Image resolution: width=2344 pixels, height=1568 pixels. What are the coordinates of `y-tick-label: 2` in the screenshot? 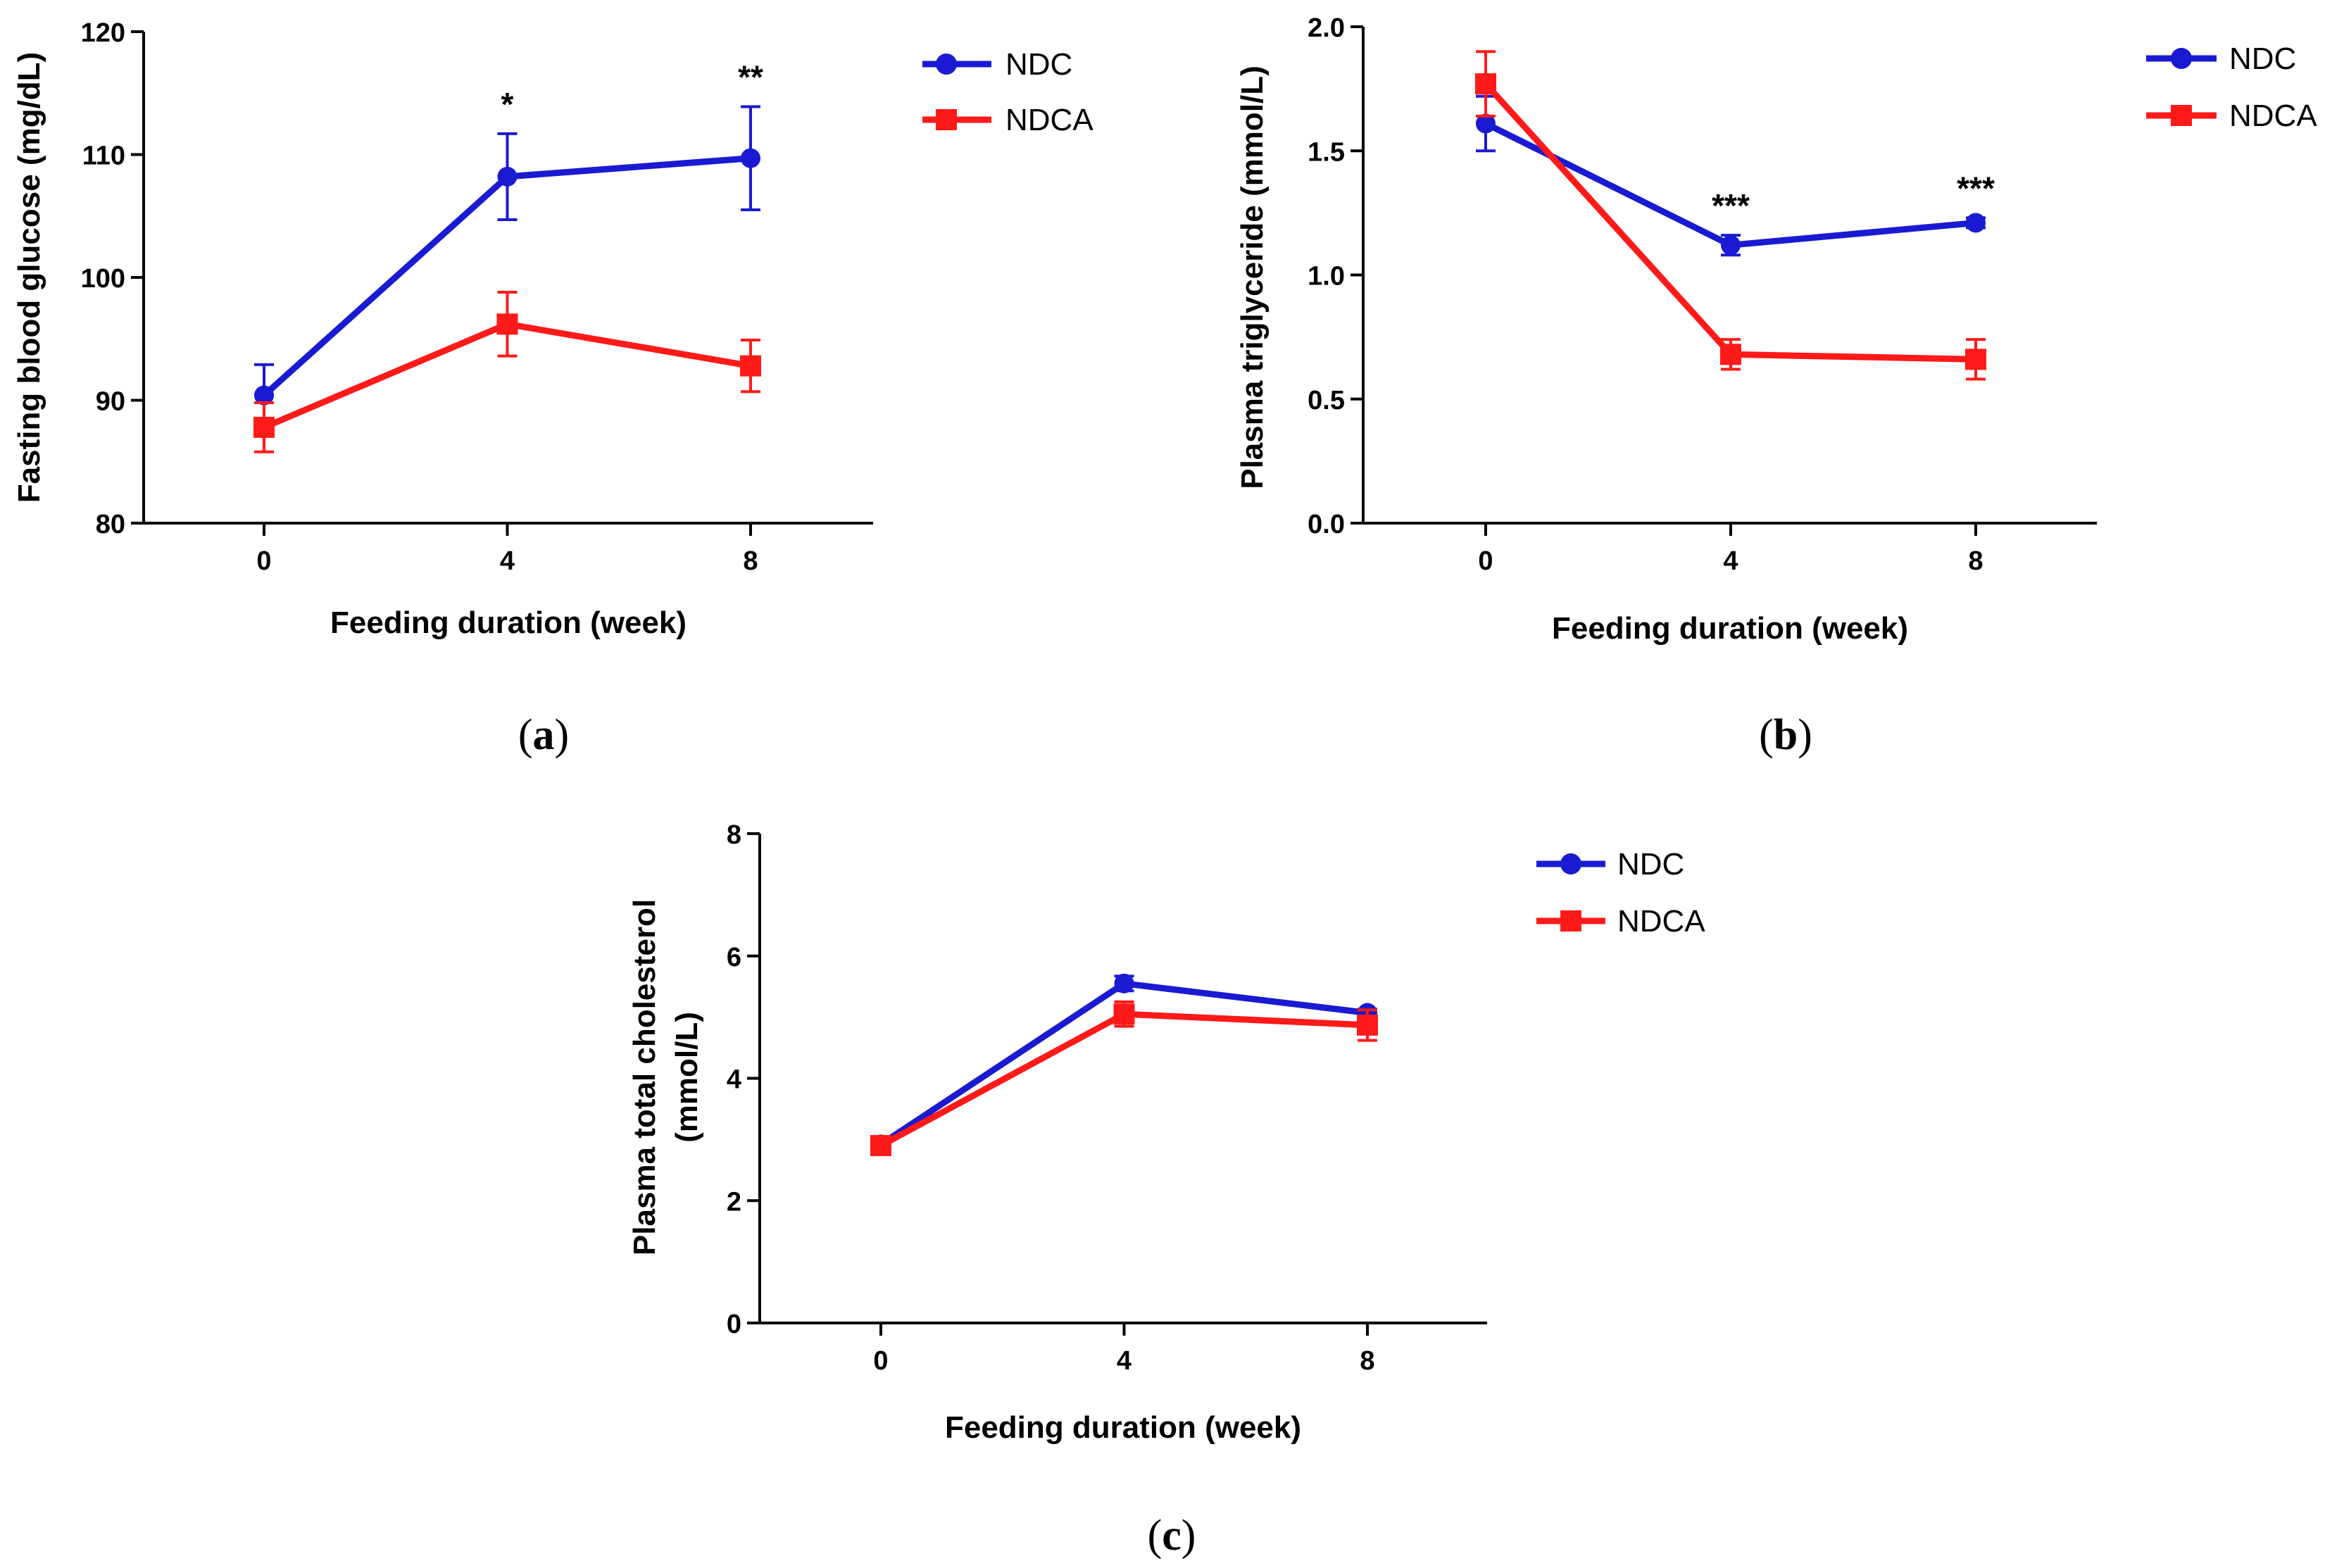 It's located at (734, 1202).